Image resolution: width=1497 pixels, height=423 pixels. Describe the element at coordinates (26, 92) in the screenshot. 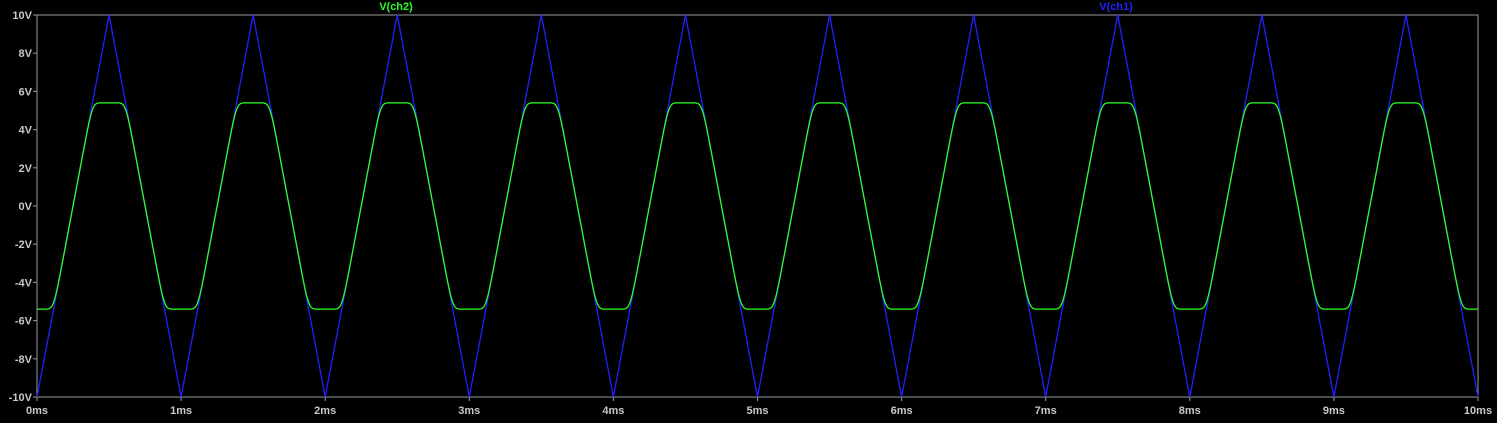

I see `y-tick-label: 6V` at that location.